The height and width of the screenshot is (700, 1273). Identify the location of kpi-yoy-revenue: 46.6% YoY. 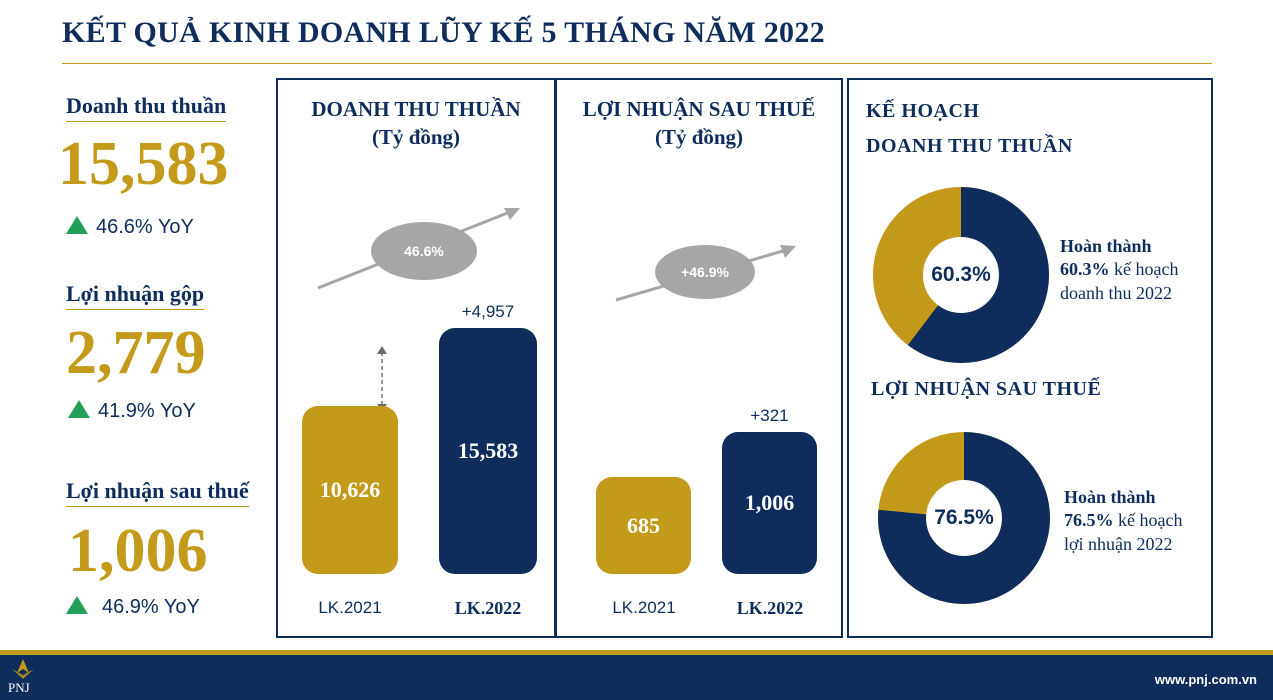
(130, 227).